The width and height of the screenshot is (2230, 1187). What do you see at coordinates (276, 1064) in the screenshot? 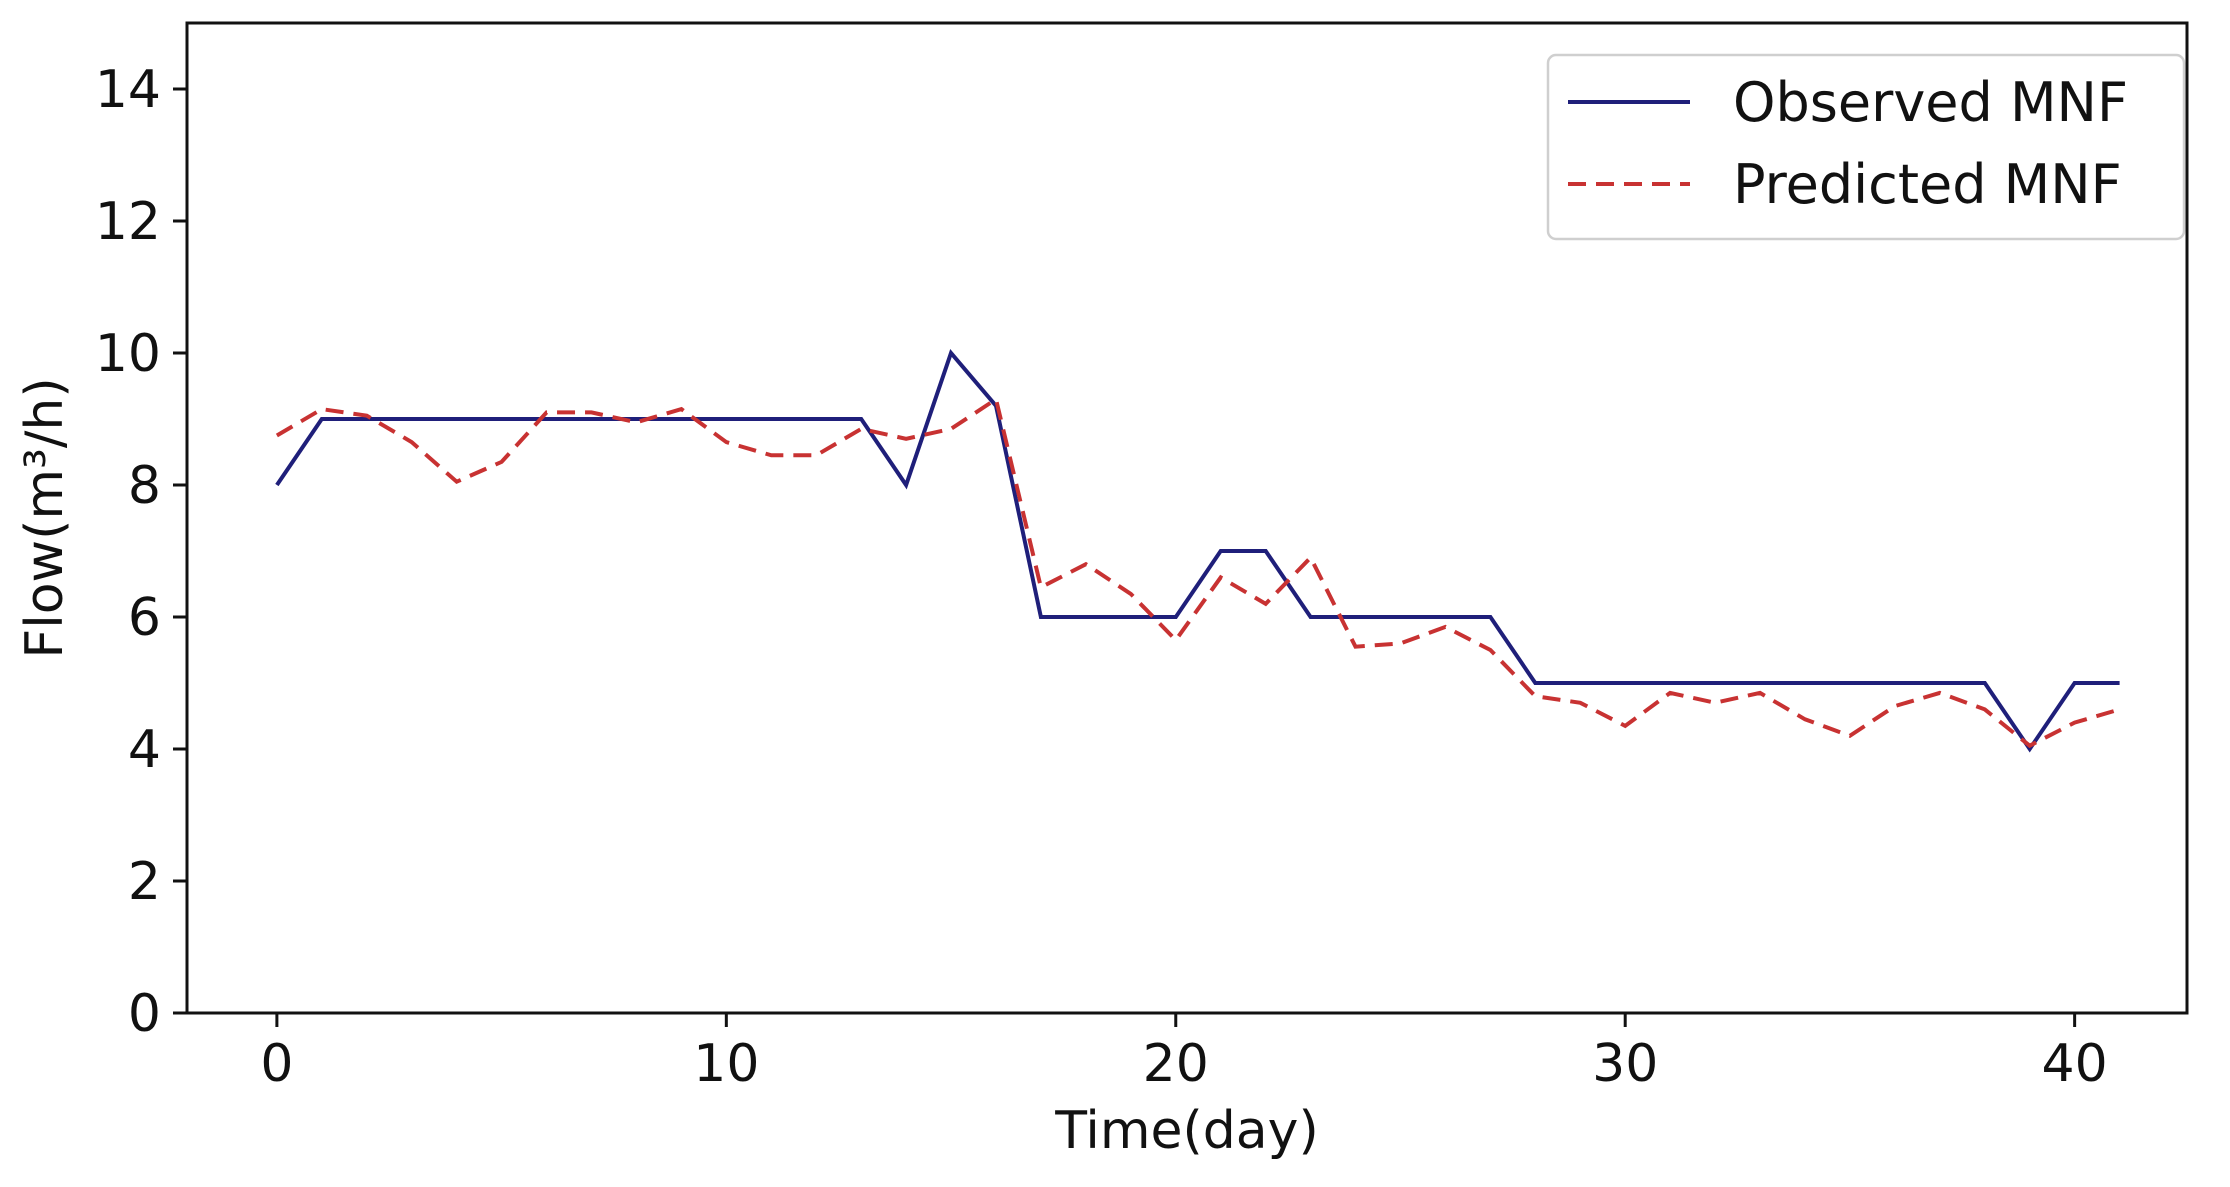
I see `x-tick-label: 0` at bounding box center [276, 1064].